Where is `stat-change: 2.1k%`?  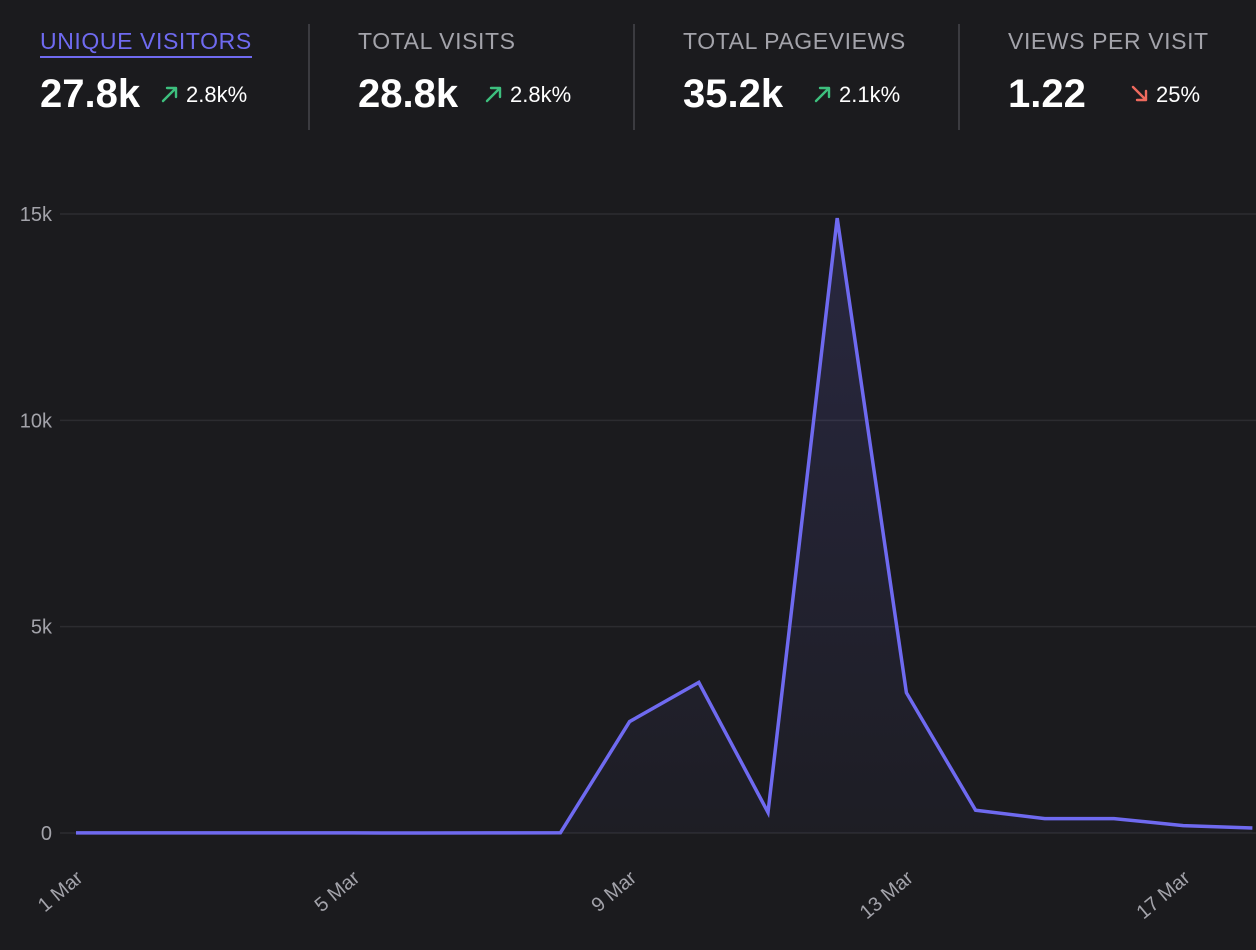 stat-change: 2.1k% is located at coordinates (856, 95).